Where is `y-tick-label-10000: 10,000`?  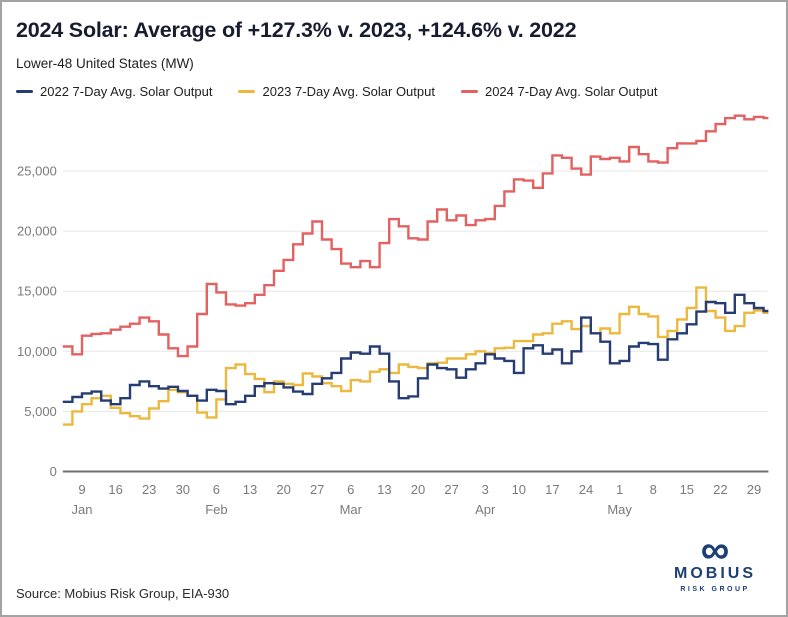
y-tick-label-10000: 10,000 is located at coordinates (37, 351).